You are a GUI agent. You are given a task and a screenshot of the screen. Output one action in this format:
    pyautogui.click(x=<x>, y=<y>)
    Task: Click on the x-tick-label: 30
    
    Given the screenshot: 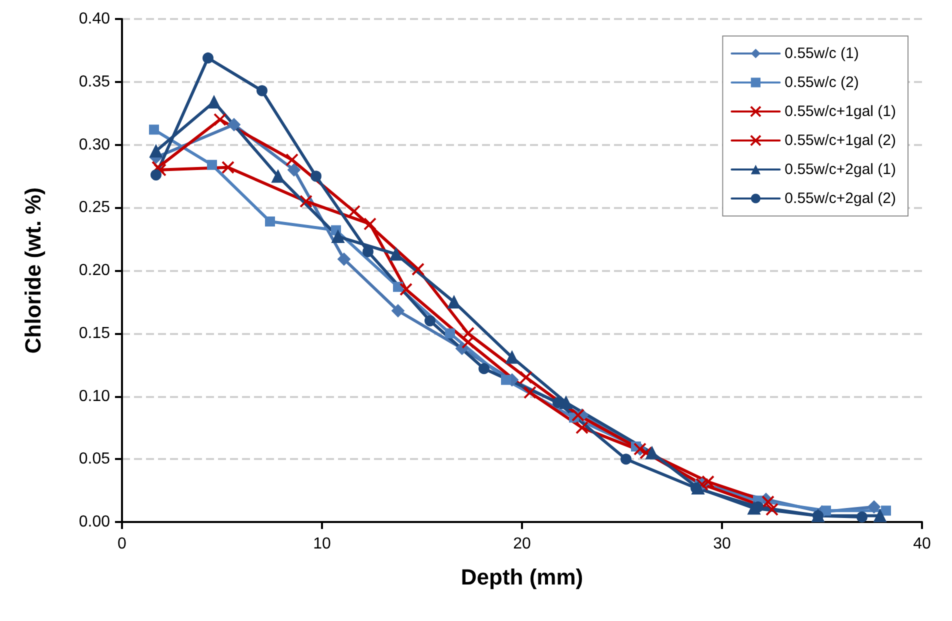 What is the action you would take?
    pyautogui.click(x=722, y=544)
    